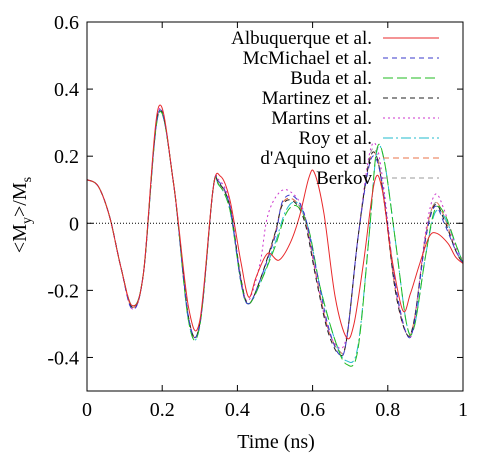  Describe the element at coordinates (66, 23) in the screenshot. I see `y-tick-label: 0.6` at that location.